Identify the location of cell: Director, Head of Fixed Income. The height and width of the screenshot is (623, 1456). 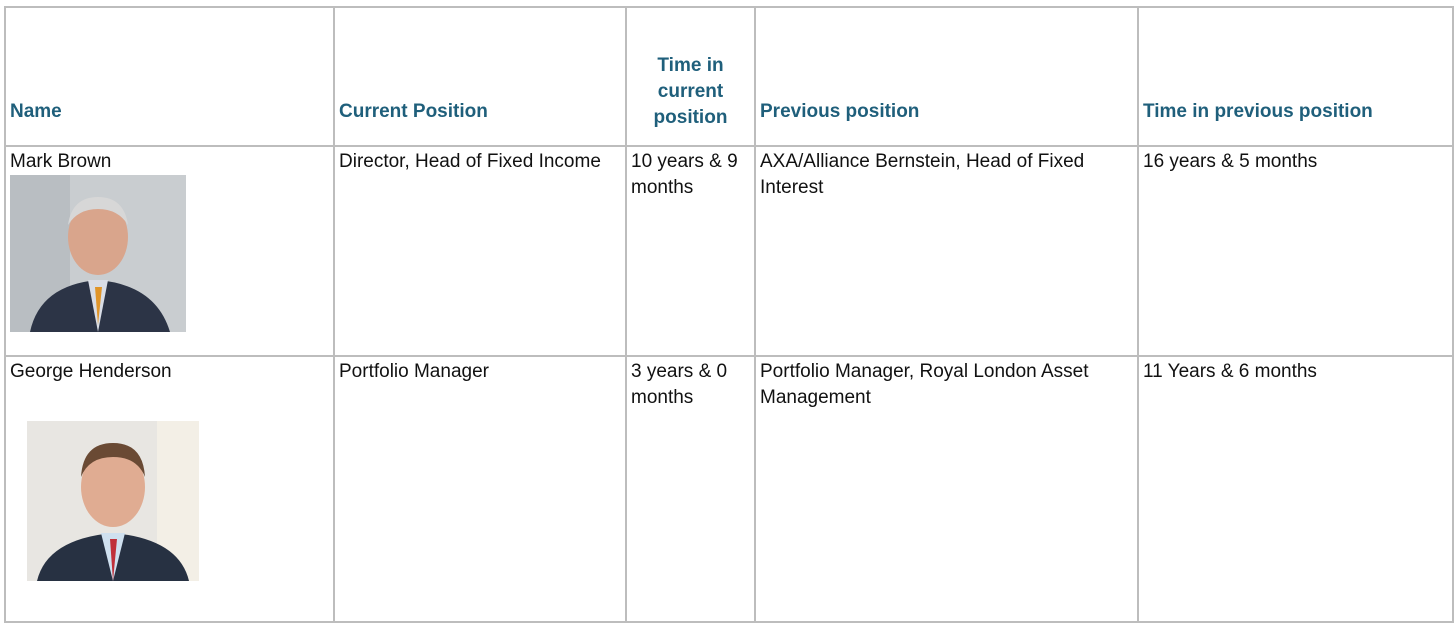
(480, 251).